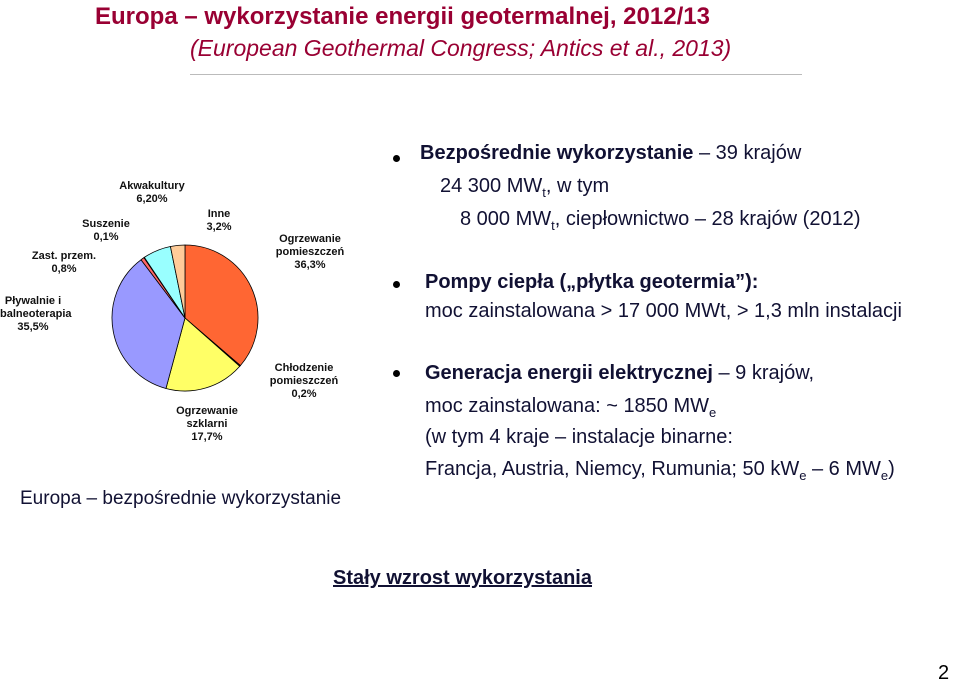 The height and width of the screenshot is (685, 960). I want to click on slice-label: Akwakultury 6,20%, so click(152, 193).